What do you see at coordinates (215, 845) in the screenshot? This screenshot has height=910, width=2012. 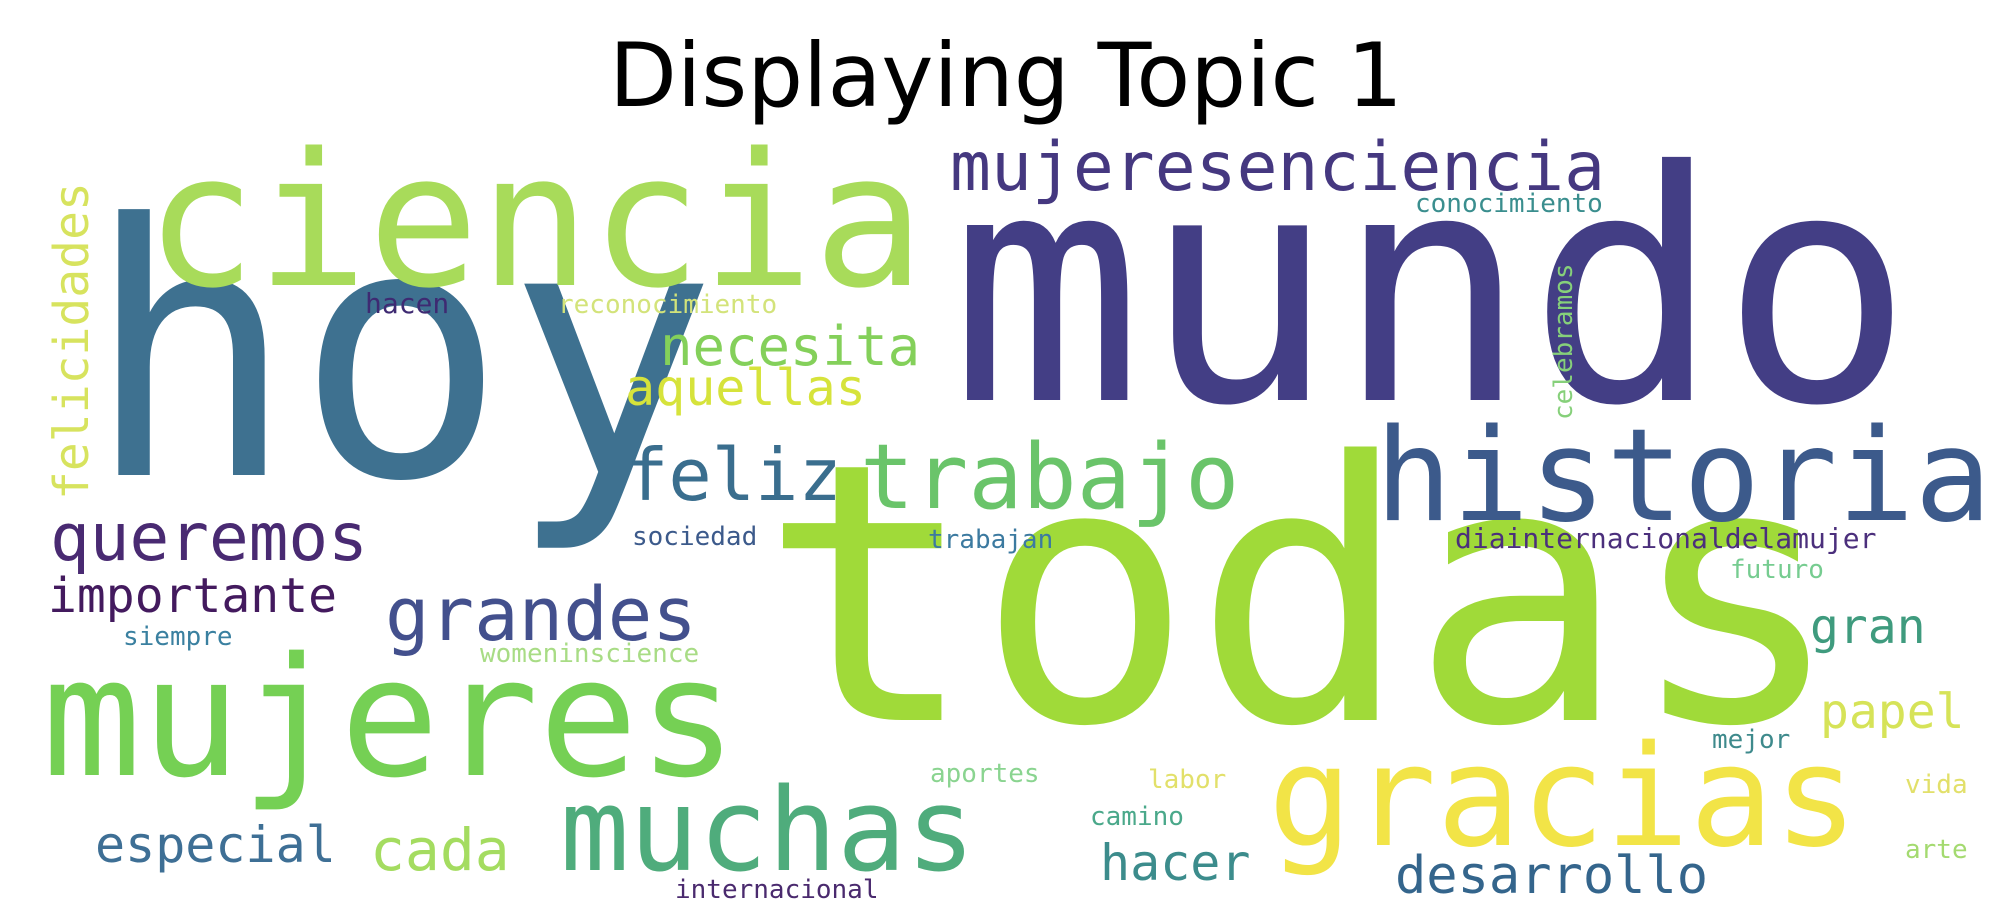 I see `word-especial: especial` at bounding box center [215, 845].